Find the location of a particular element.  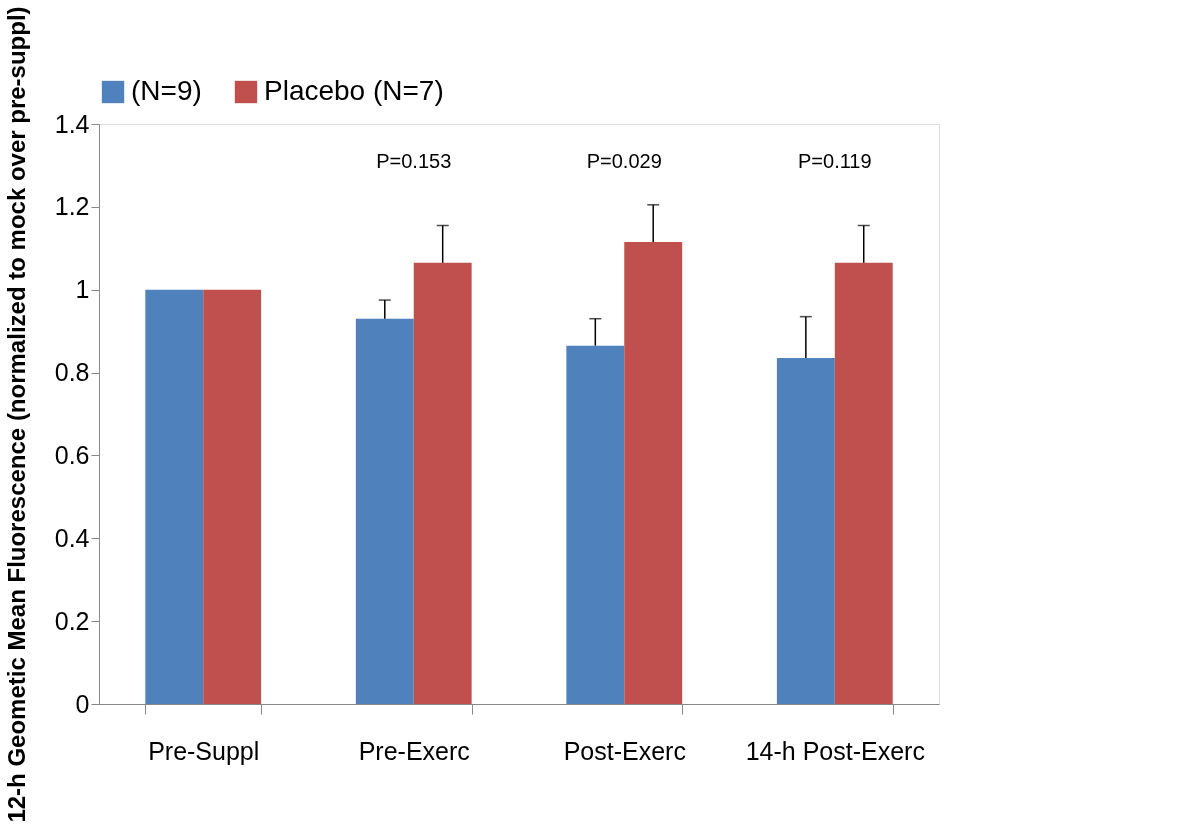

y-tick-label: 0 is located at coordinates (82, 703).